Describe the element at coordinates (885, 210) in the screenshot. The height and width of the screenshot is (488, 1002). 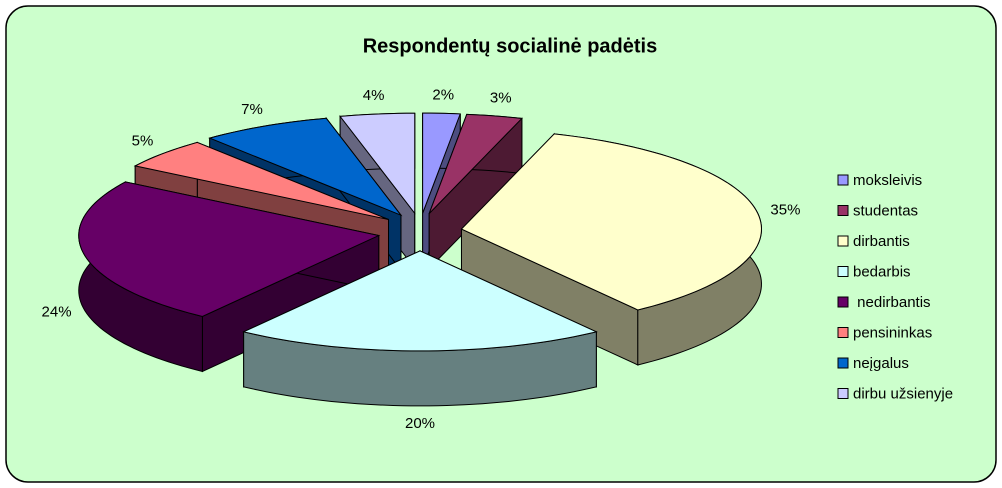
I see `legend-label: studentas` at that location.